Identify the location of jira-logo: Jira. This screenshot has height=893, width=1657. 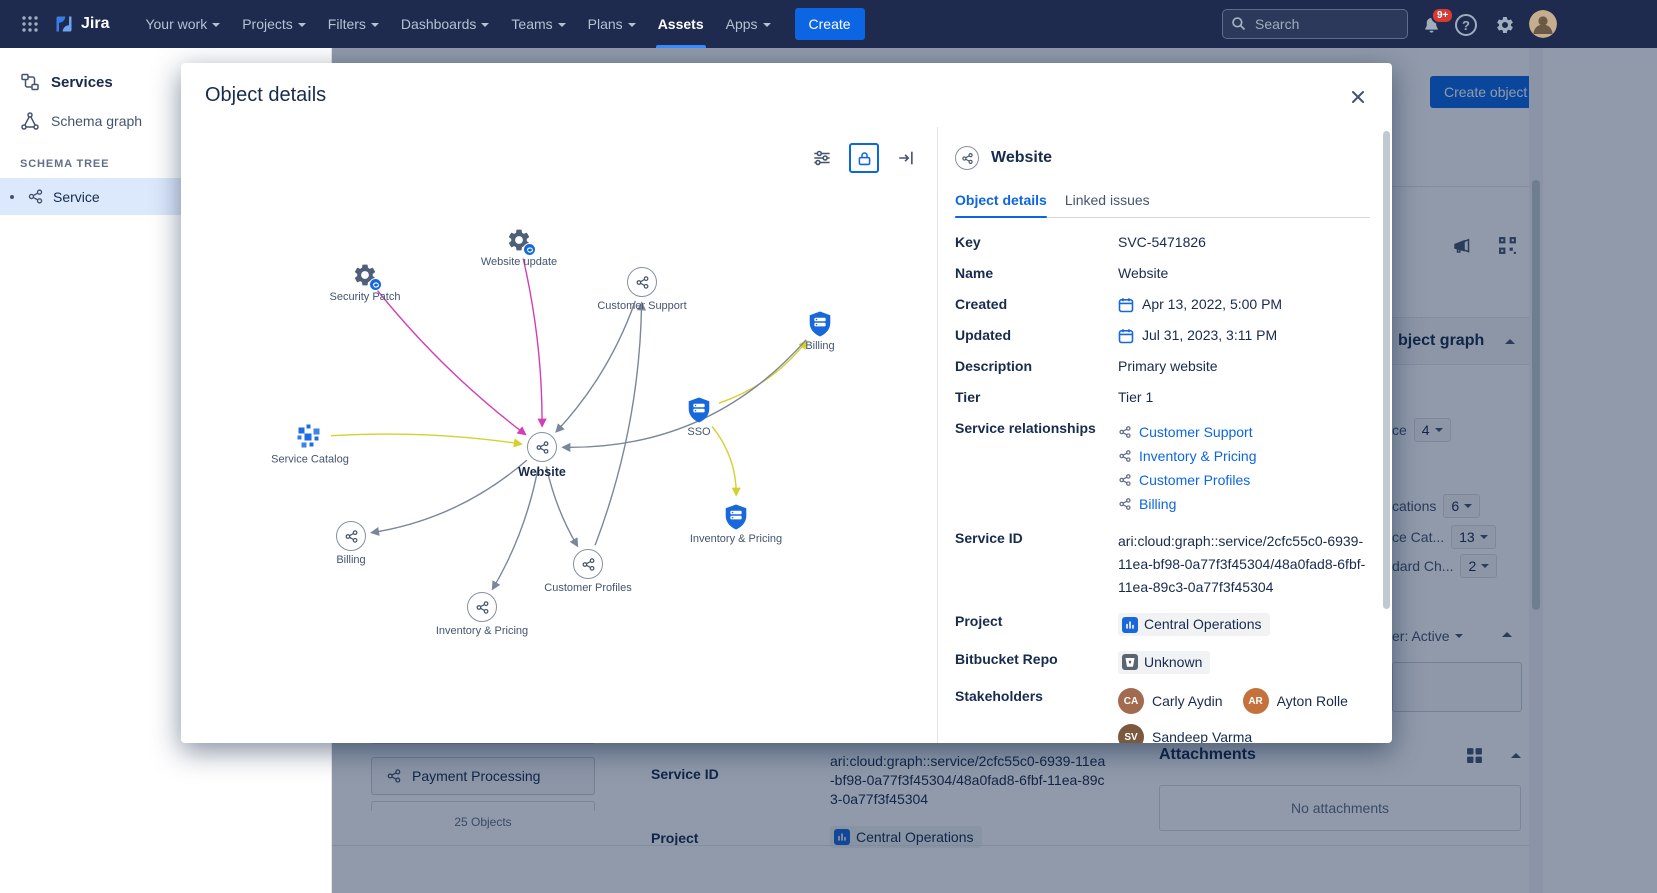
(84, 24).